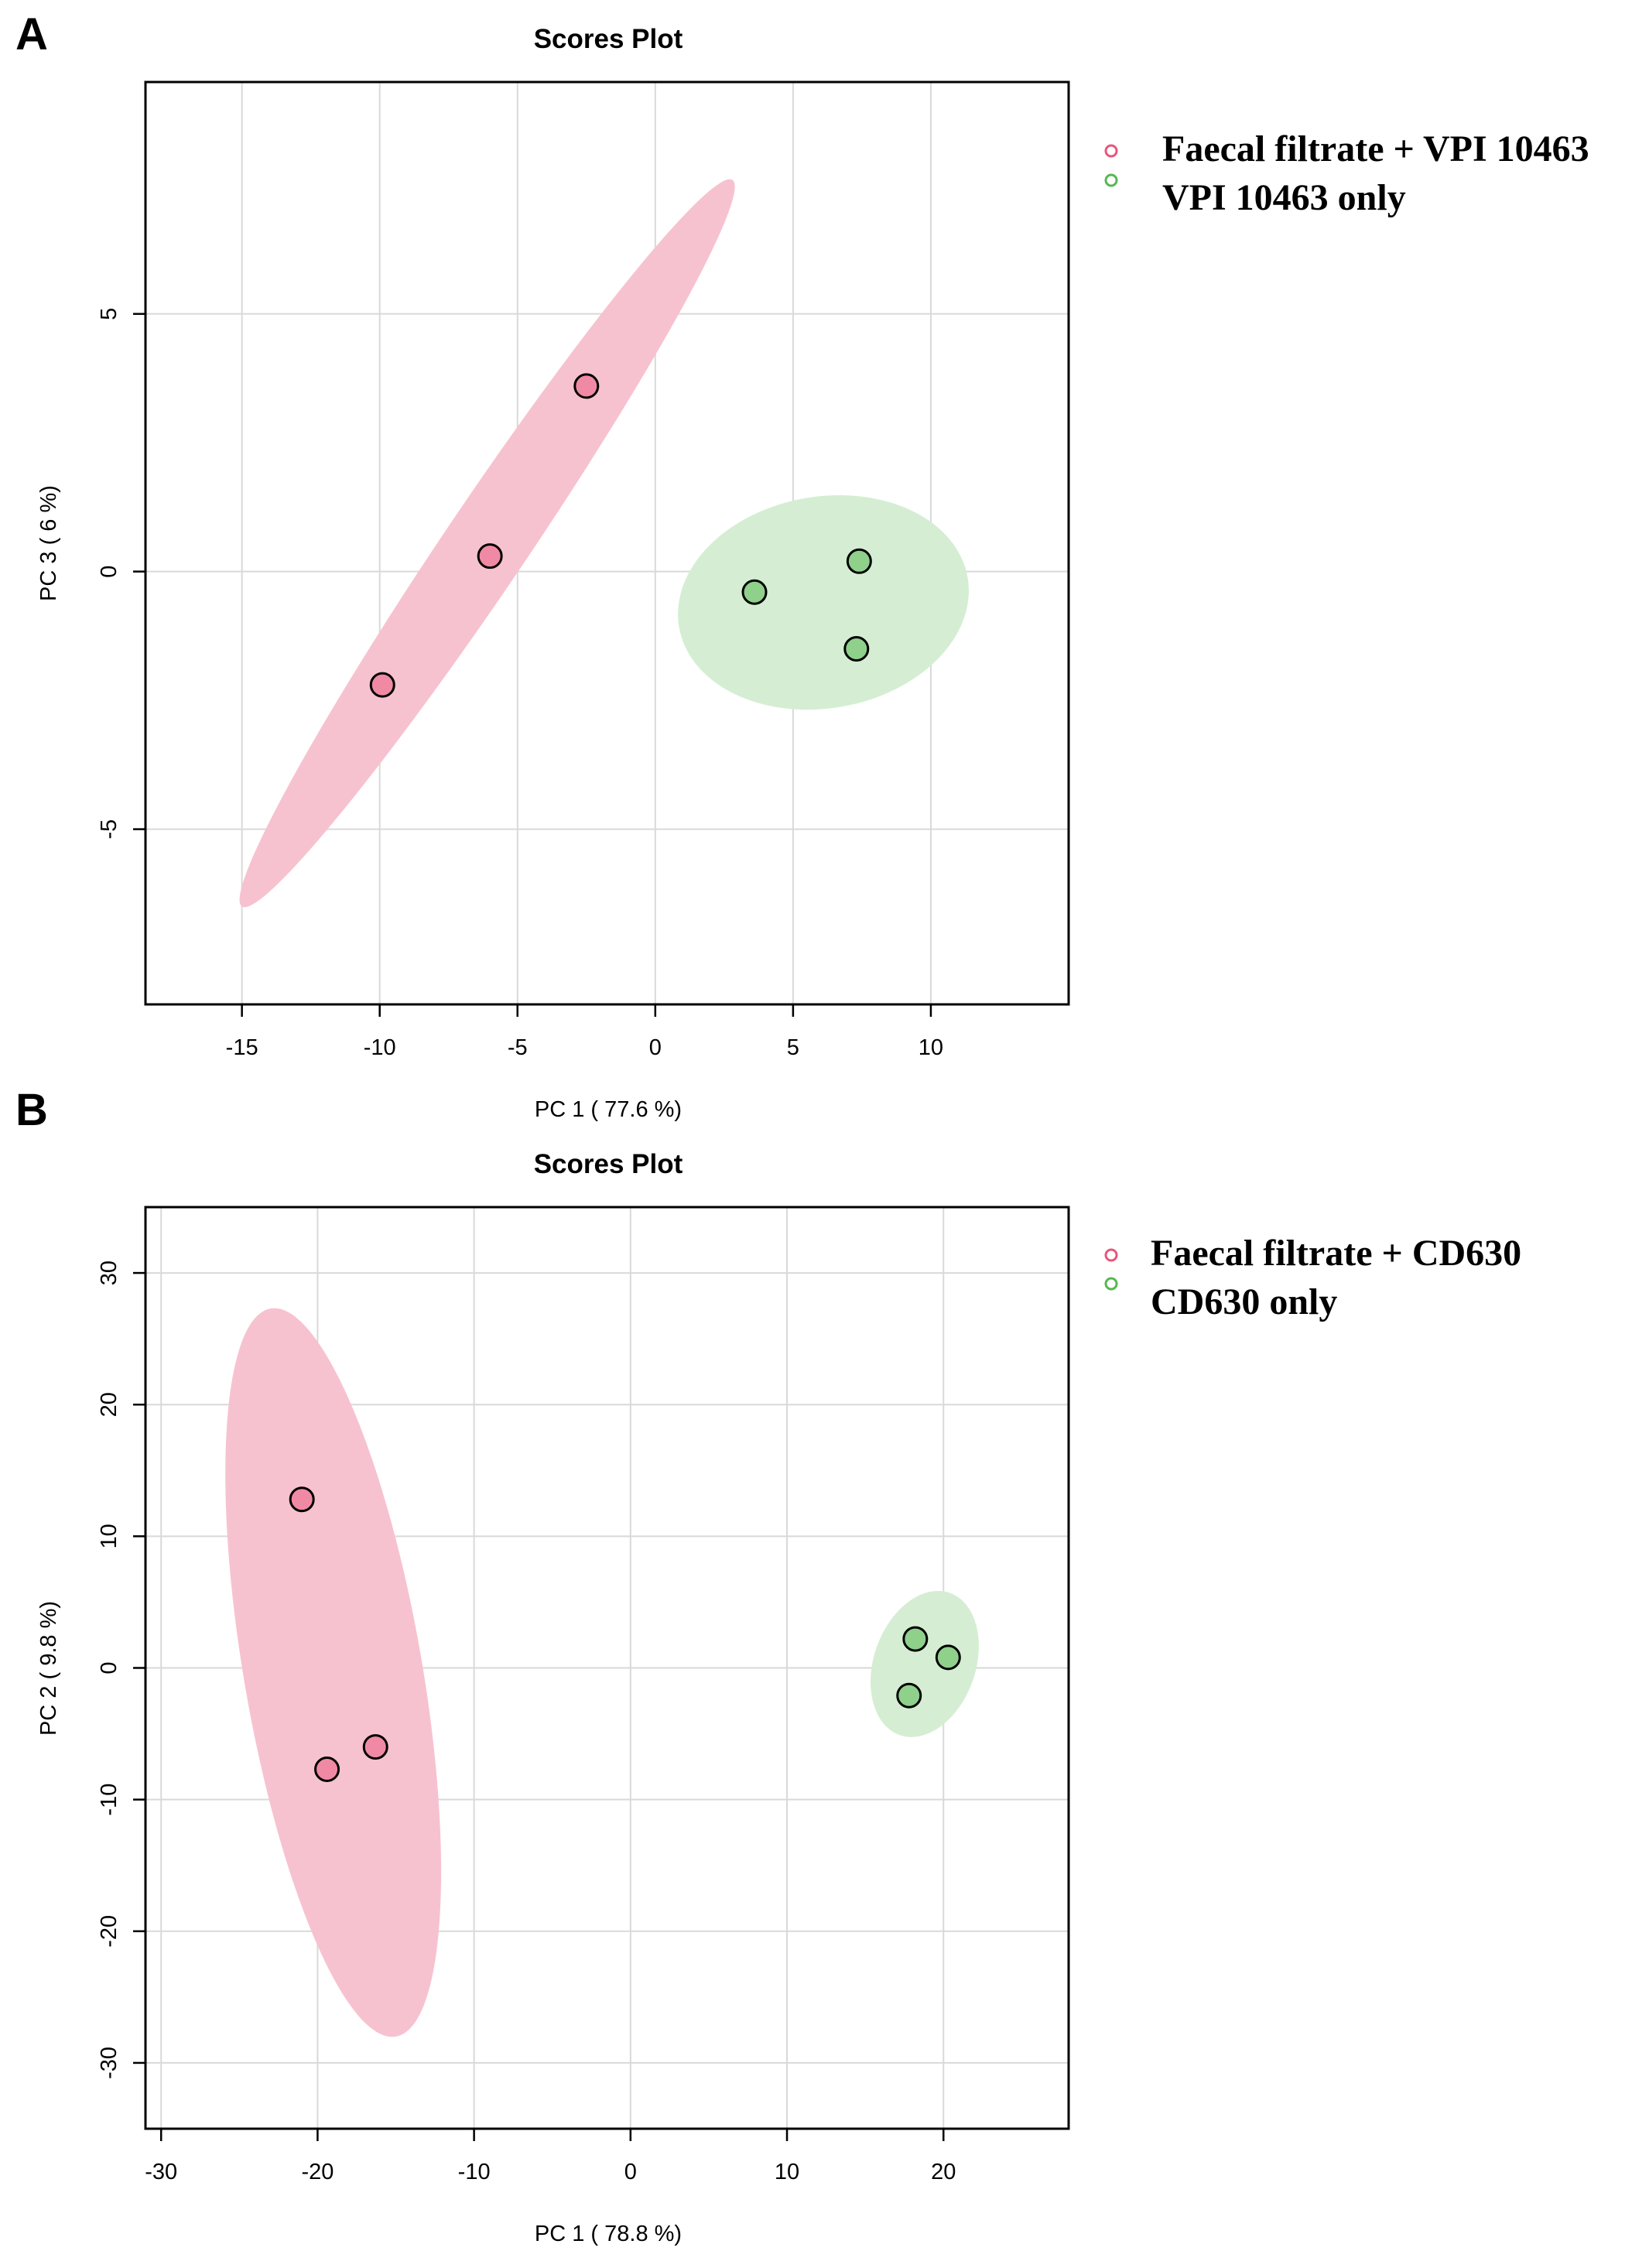 The width and height of the screenshot is (1649, 2268). Describe the element at coordinates (655, 1047) in the screenshot. I see `panel-a-x-tick-label-3: 0` at that location.